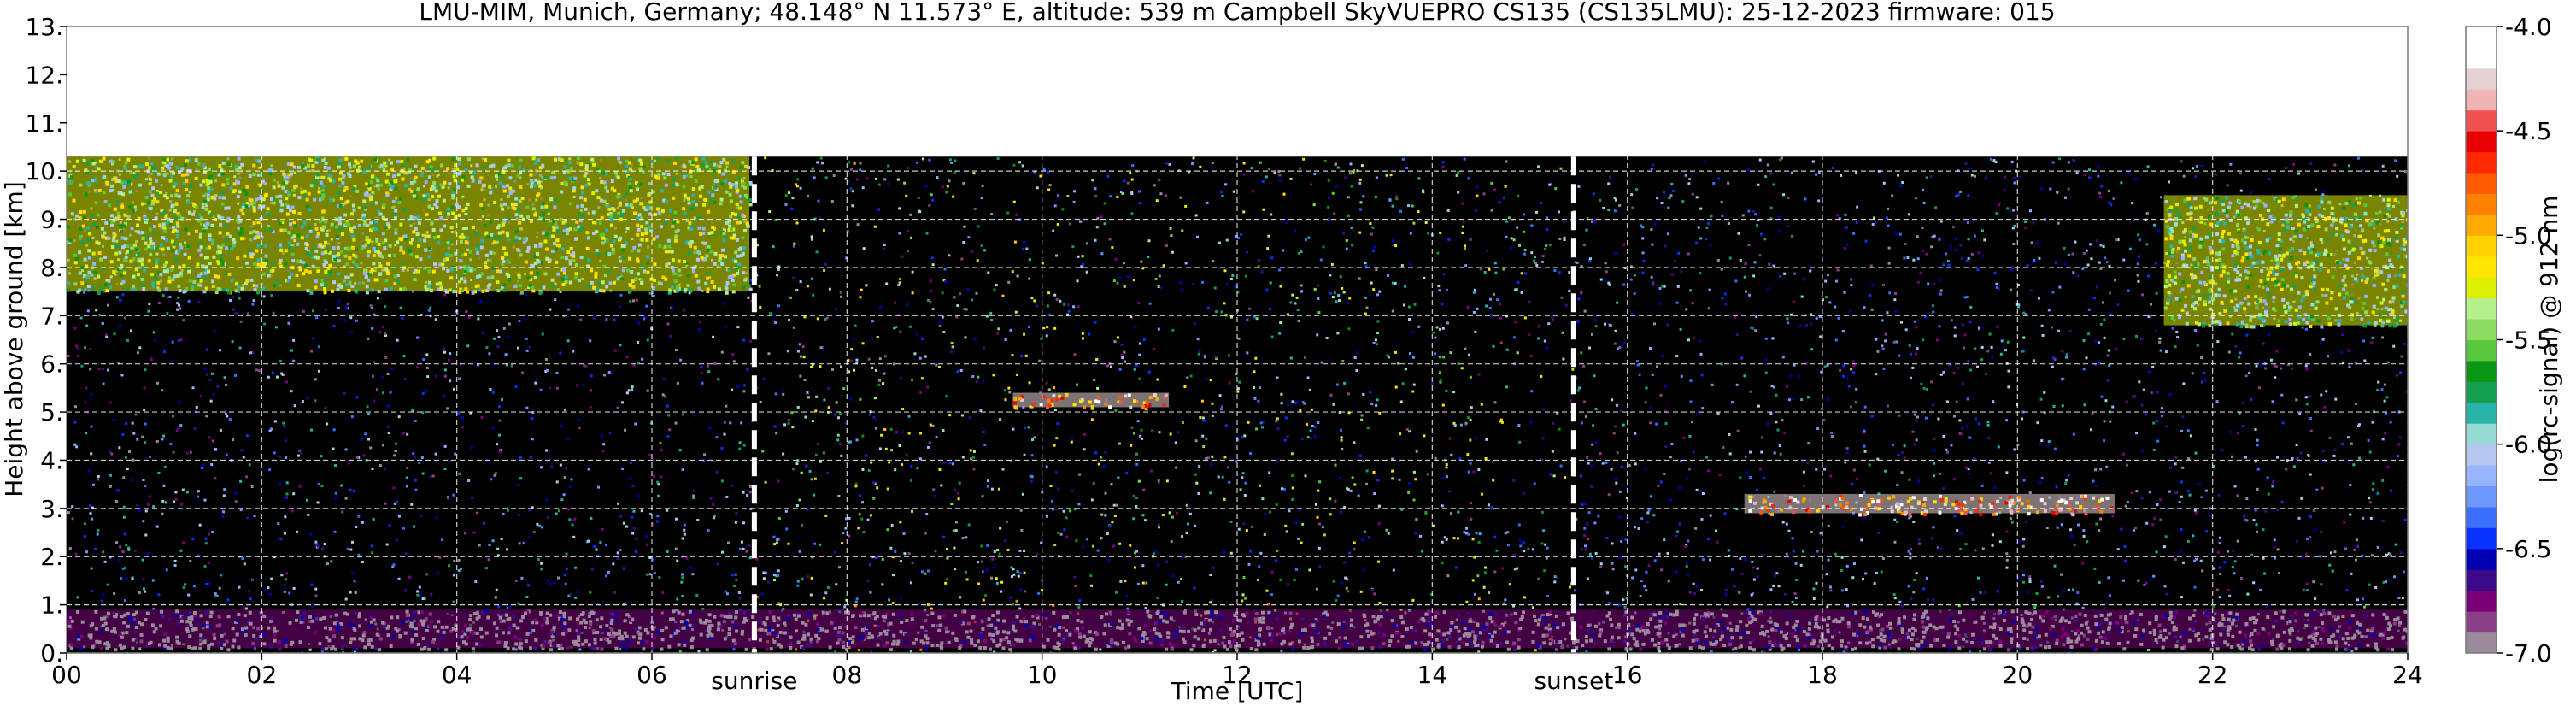 This screenshot has width=2576, height=706. What do you see at coordinates (2528, 131) in the screenshot?
I see `colorbar-tick-label: -4.5` at bounding box center [2528, 131].